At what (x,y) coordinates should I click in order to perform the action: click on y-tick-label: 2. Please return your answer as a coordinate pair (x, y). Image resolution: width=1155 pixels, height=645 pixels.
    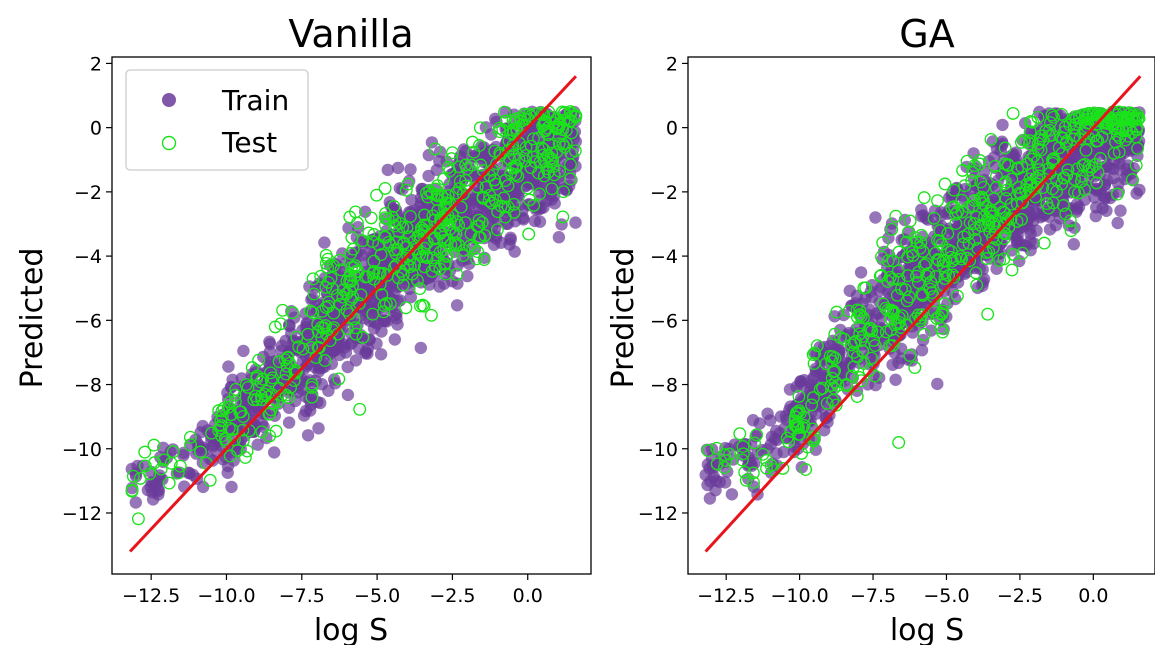
    Looking at the image, I should click on (672, 64).